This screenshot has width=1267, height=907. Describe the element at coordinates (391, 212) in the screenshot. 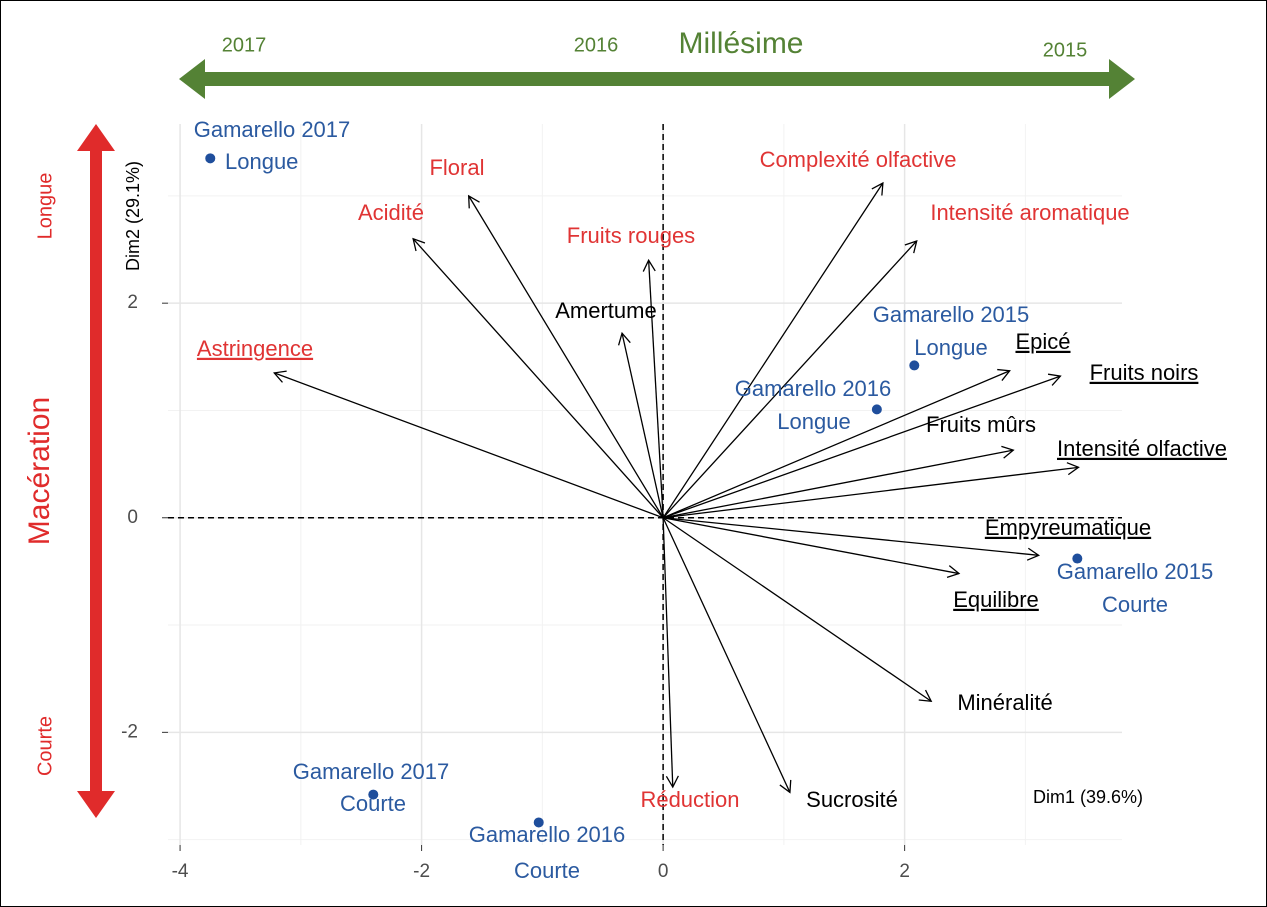

I see `variable-label: Acidité` at that location.